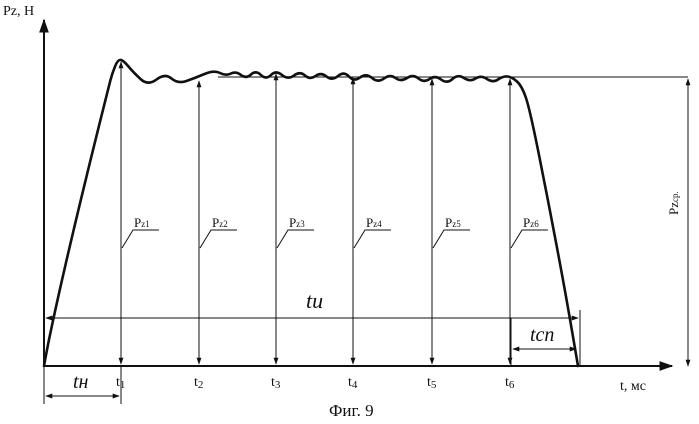  I want to click on force-label-4: Pz4, so click(374, 222).